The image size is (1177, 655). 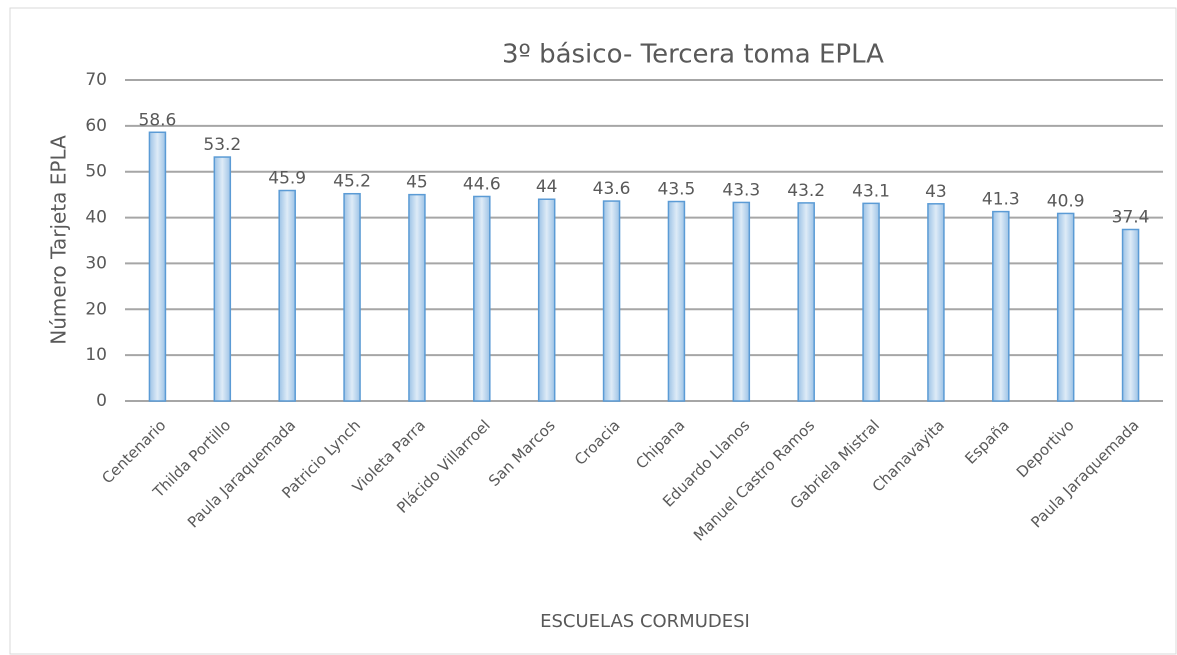 I want to click on data-label: 37.4, so click(x=1131, y=217).